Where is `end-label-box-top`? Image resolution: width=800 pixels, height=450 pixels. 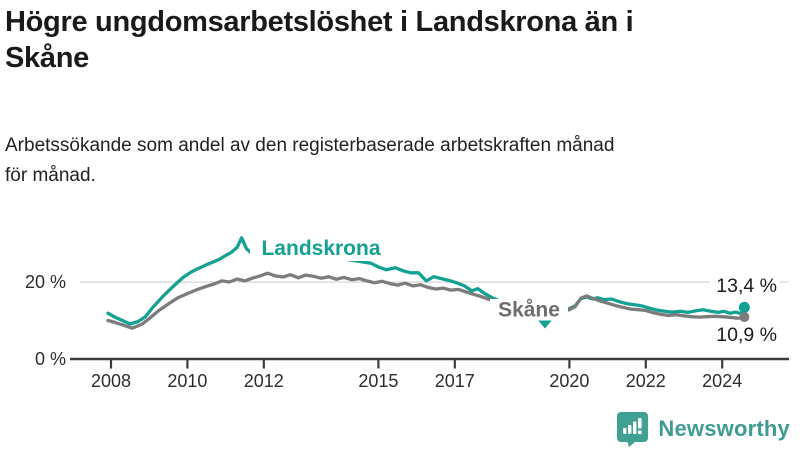
end-label-box-top is located at coordinates (745, 285).